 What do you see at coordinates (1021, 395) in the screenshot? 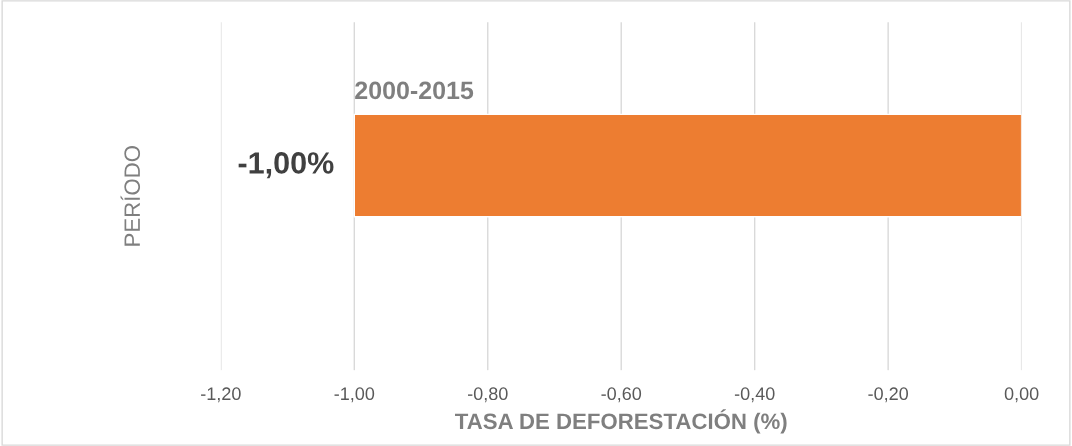
I see `x-tick-label: 0,00` at bounding box center [1021, 395].